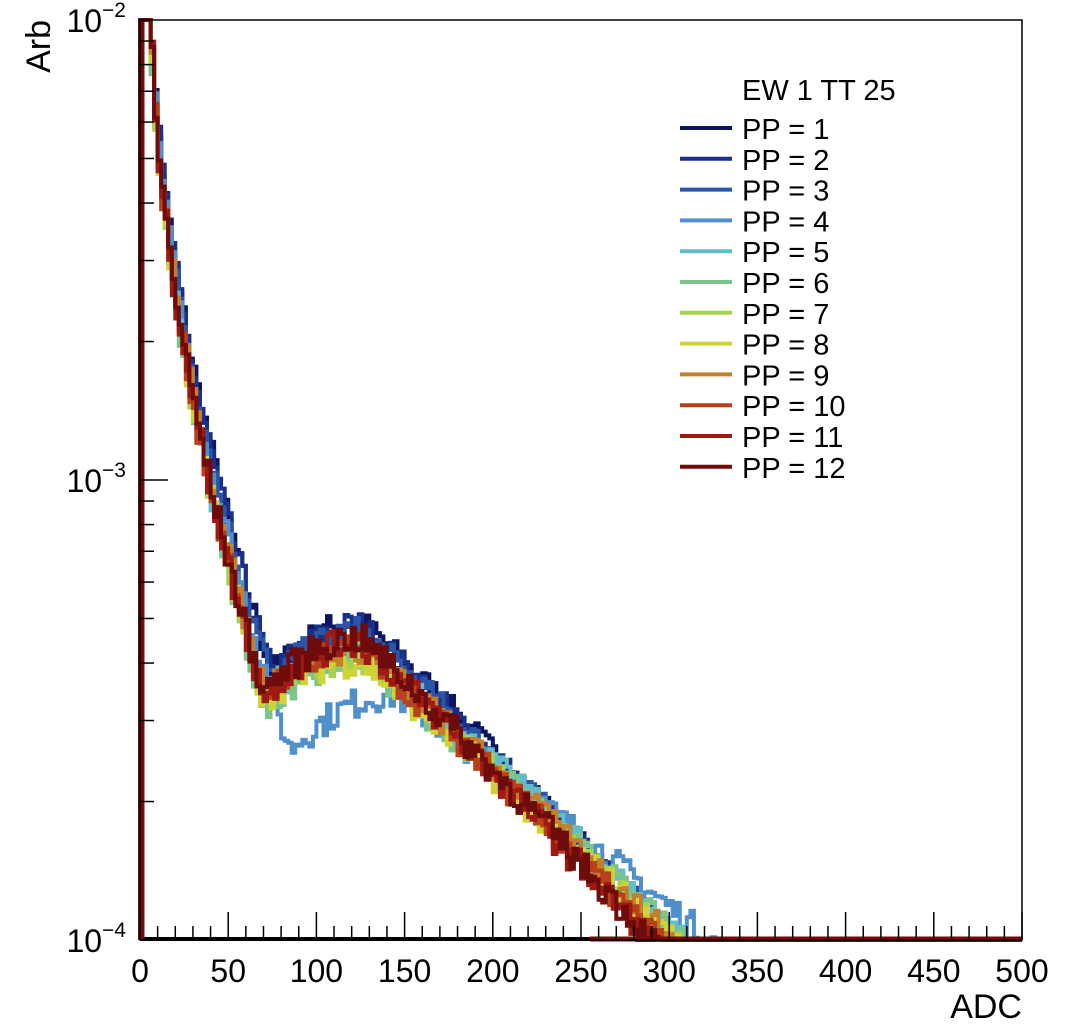 The width and height of the screenshot is (1067, 1029). What do you see at coordinates (140, 971) in the screenshot?
I see `x-tick-label: 0` at bounding box center [140, 971].